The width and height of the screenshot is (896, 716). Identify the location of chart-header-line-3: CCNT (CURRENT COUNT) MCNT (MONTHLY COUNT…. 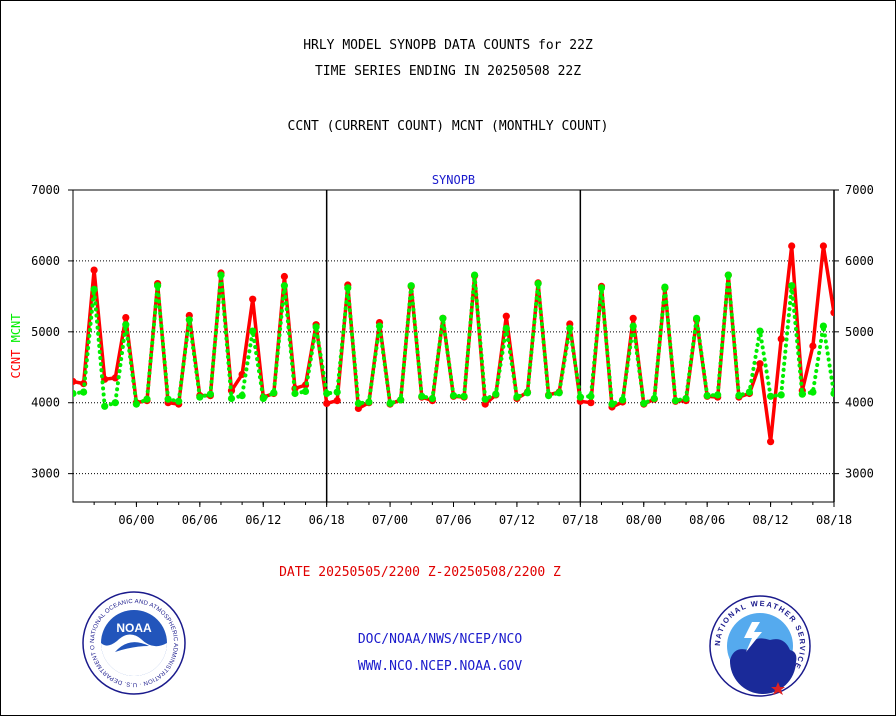
(448, 126).